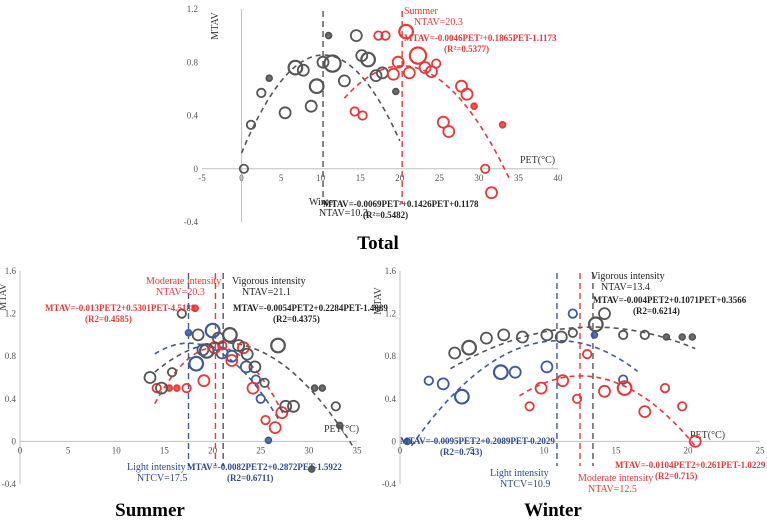 This screenshot has width=767, height=529. Describe the element at coordinates (378, 243) in the screenshot. I see `chart-caption: Total` at that location.